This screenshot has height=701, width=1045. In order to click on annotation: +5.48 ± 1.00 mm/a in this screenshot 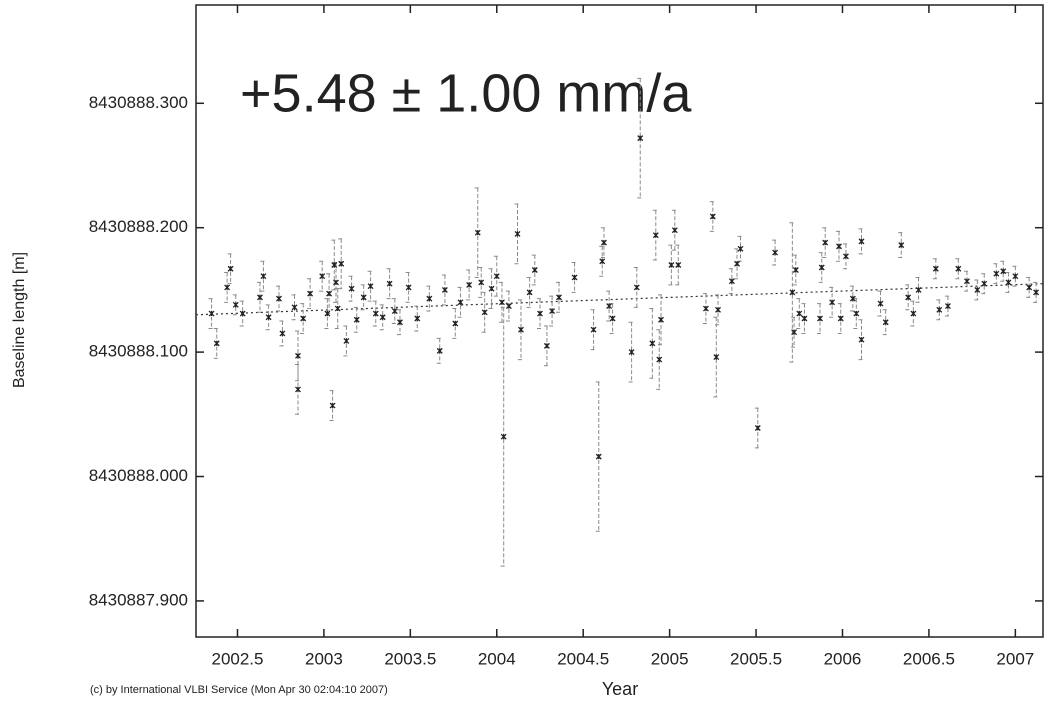, I will do `click(466, 93)`.